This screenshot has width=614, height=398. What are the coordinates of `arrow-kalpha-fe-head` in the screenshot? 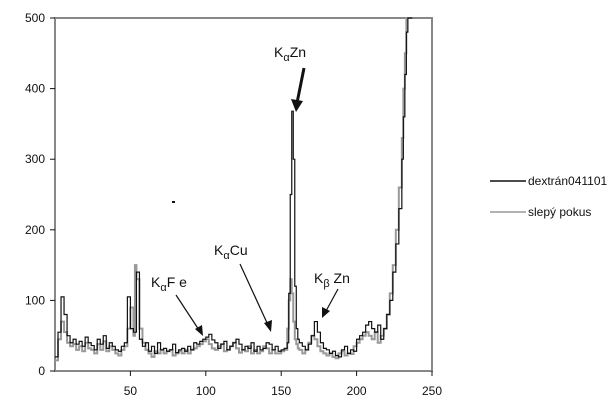 It's located at (199, 330).